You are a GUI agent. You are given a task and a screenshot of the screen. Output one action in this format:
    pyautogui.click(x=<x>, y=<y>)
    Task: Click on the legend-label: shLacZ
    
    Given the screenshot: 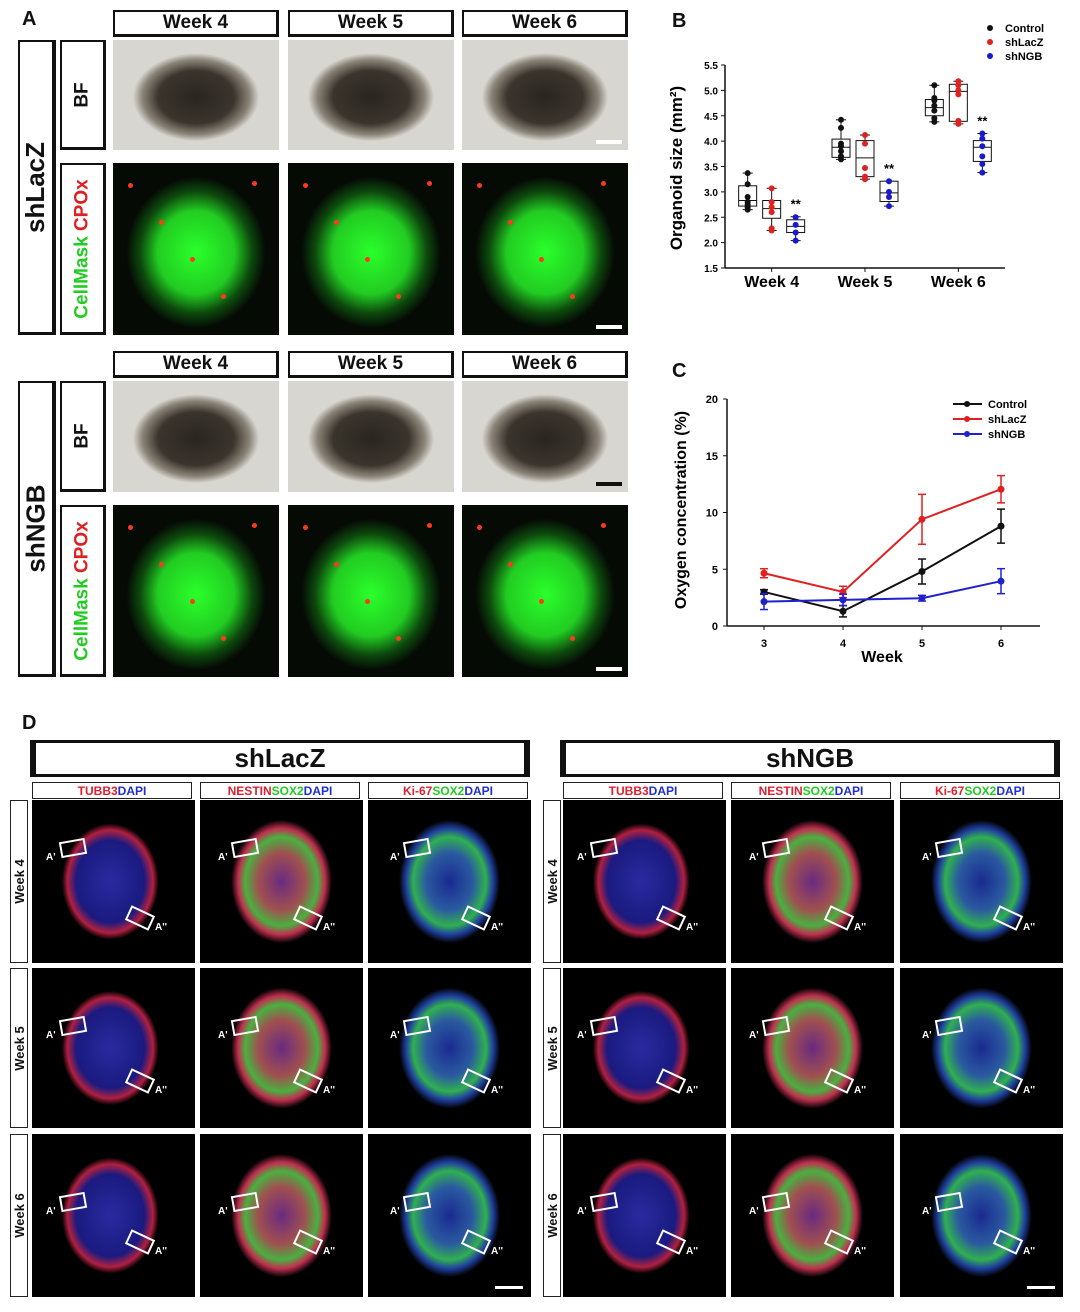 What is the action you would take?
    pyautogui.click(x=1024, y=43)
    